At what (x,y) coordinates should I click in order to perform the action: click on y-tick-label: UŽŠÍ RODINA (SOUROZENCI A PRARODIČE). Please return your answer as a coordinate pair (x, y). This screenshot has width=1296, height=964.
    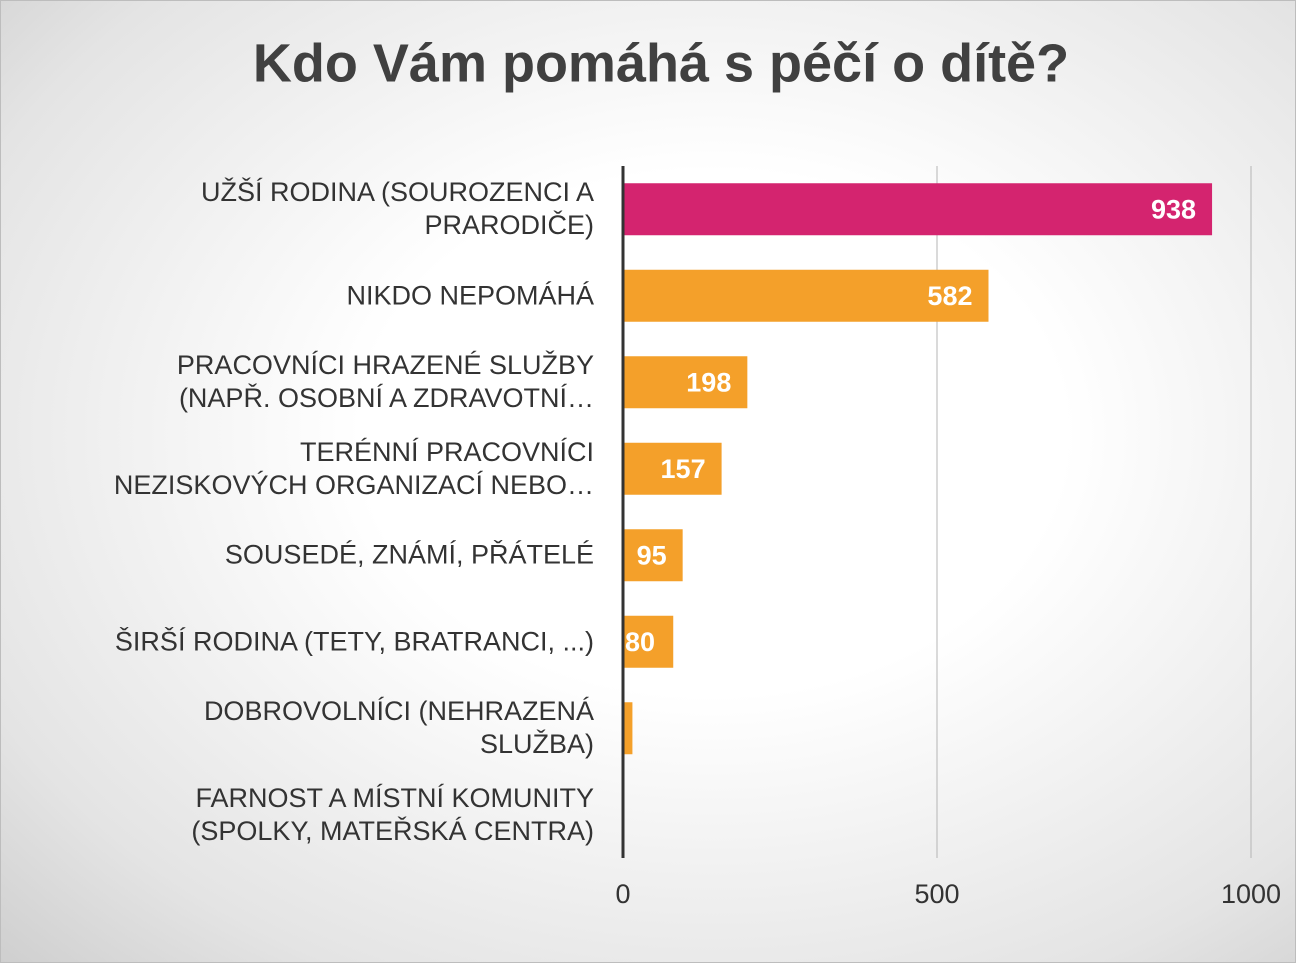
    Looking at the image, I should click on (397, 209).